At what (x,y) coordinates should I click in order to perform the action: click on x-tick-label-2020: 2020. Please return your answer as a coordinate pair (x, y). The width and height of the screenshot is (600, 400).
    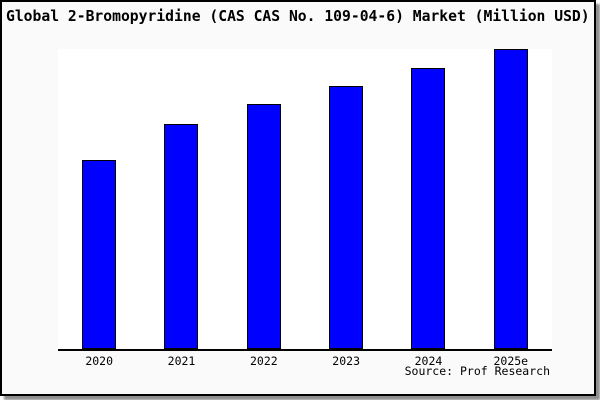
    Looking at the image, I should click on (99, 361).